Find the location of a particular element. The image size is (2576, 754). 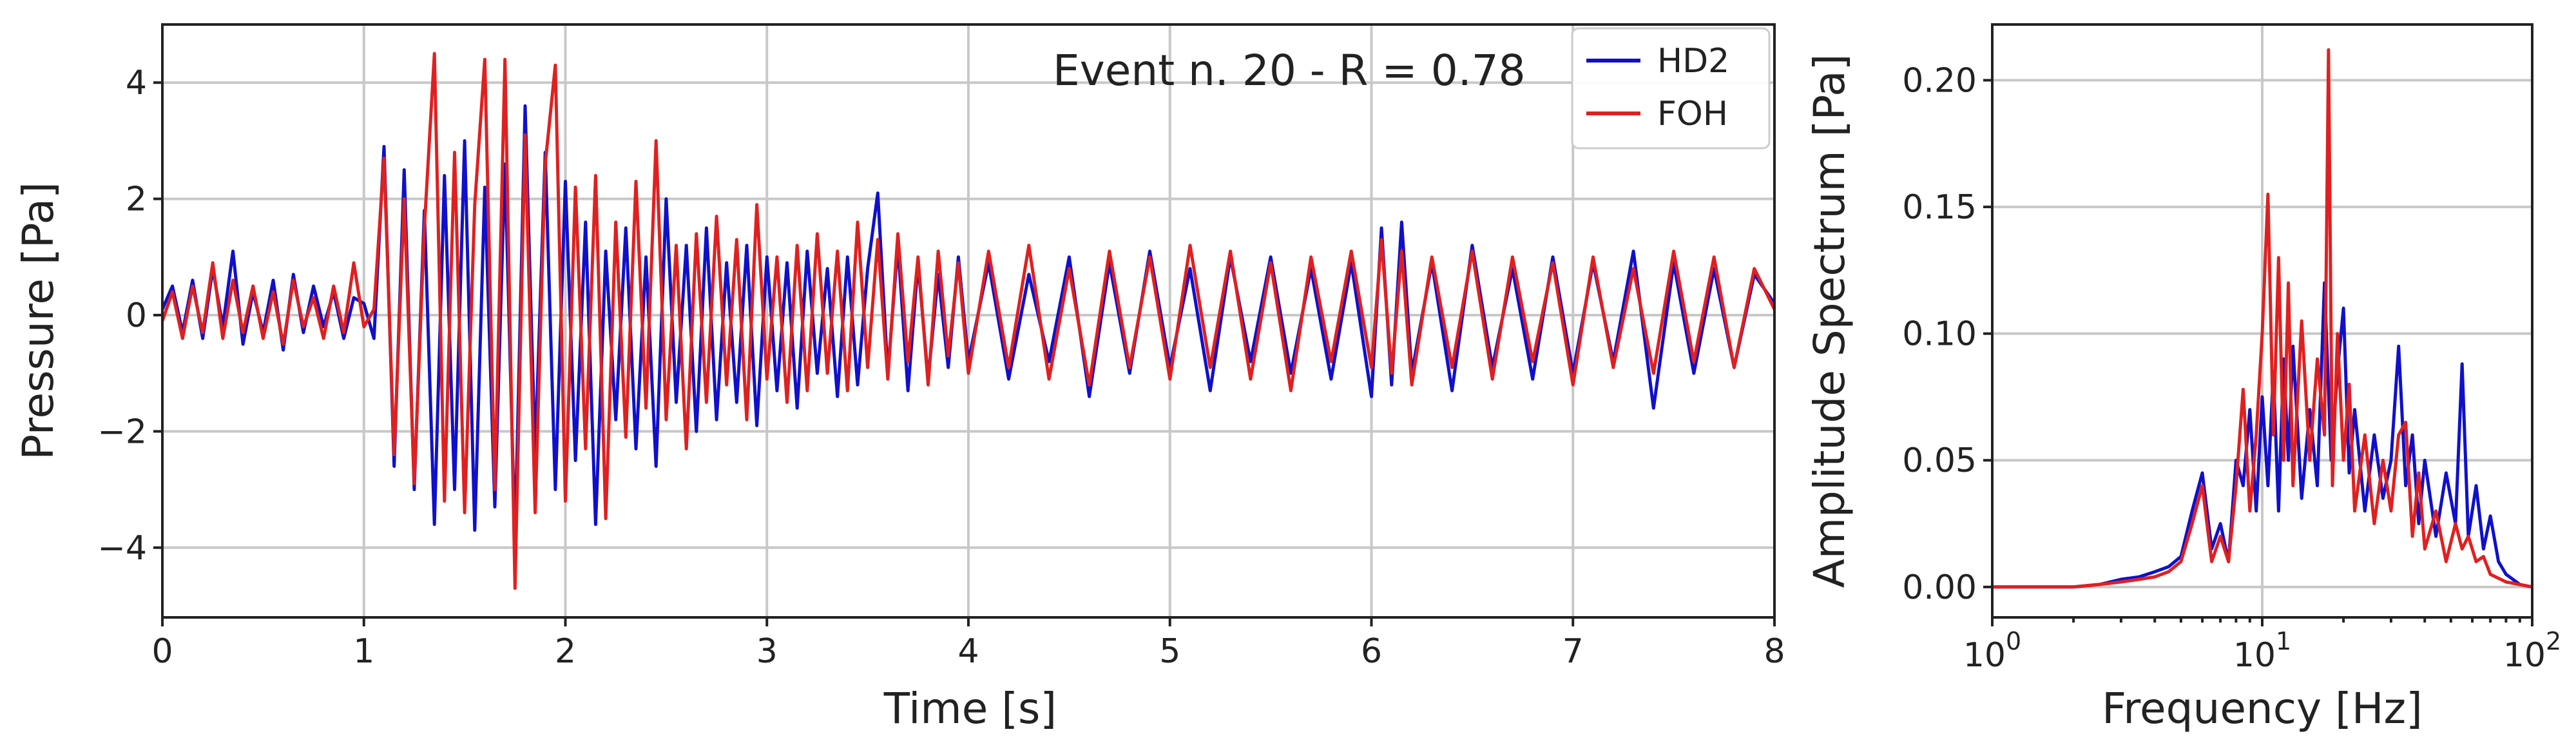

spectrum-x-tick-label: 10¹ is located at coordinates (2262, 651).